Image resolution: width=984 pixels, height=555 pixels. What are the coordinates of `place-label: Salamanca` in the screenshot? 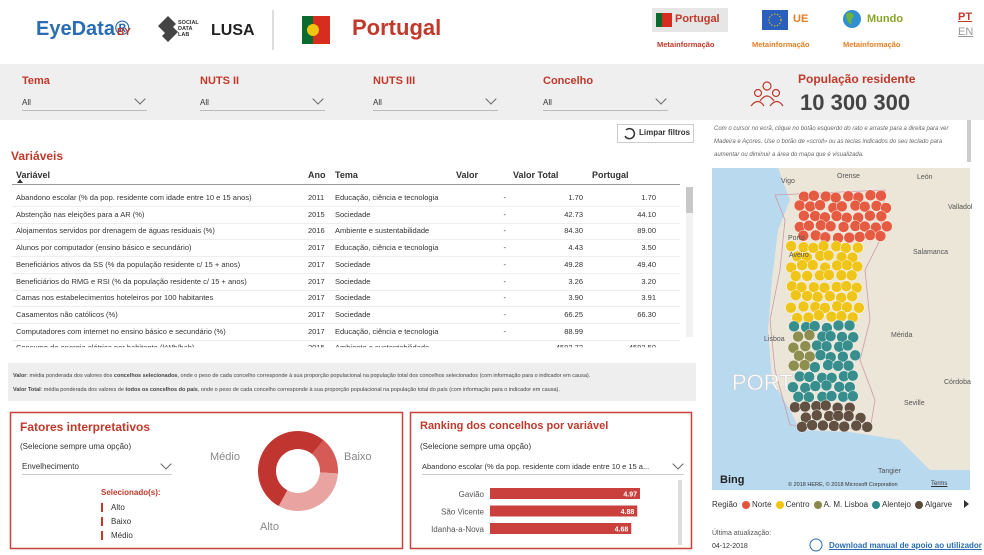 It's located at (930, 252).